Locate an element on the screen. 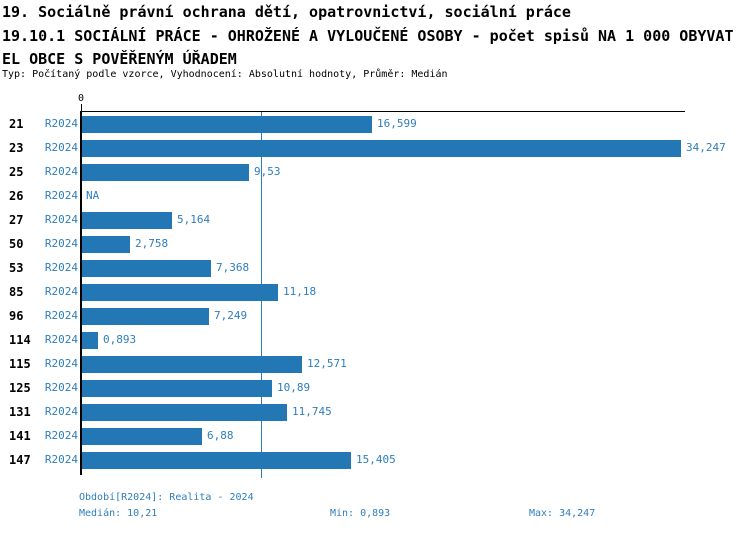 The image size is (750, 534). row-category-label: 115 is located at coordinates (20, 364).